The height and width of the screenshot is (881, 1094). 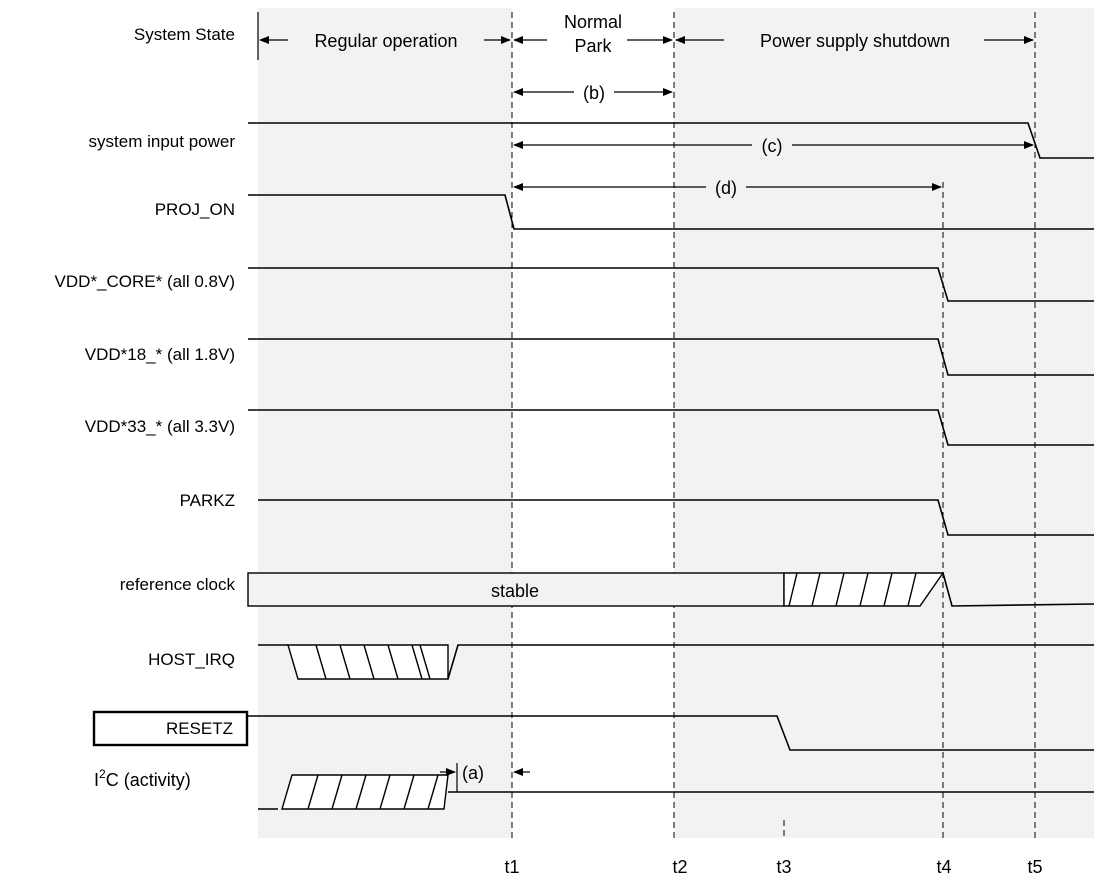 I want to click on interval-d-bg, so click(x=726, y=187).